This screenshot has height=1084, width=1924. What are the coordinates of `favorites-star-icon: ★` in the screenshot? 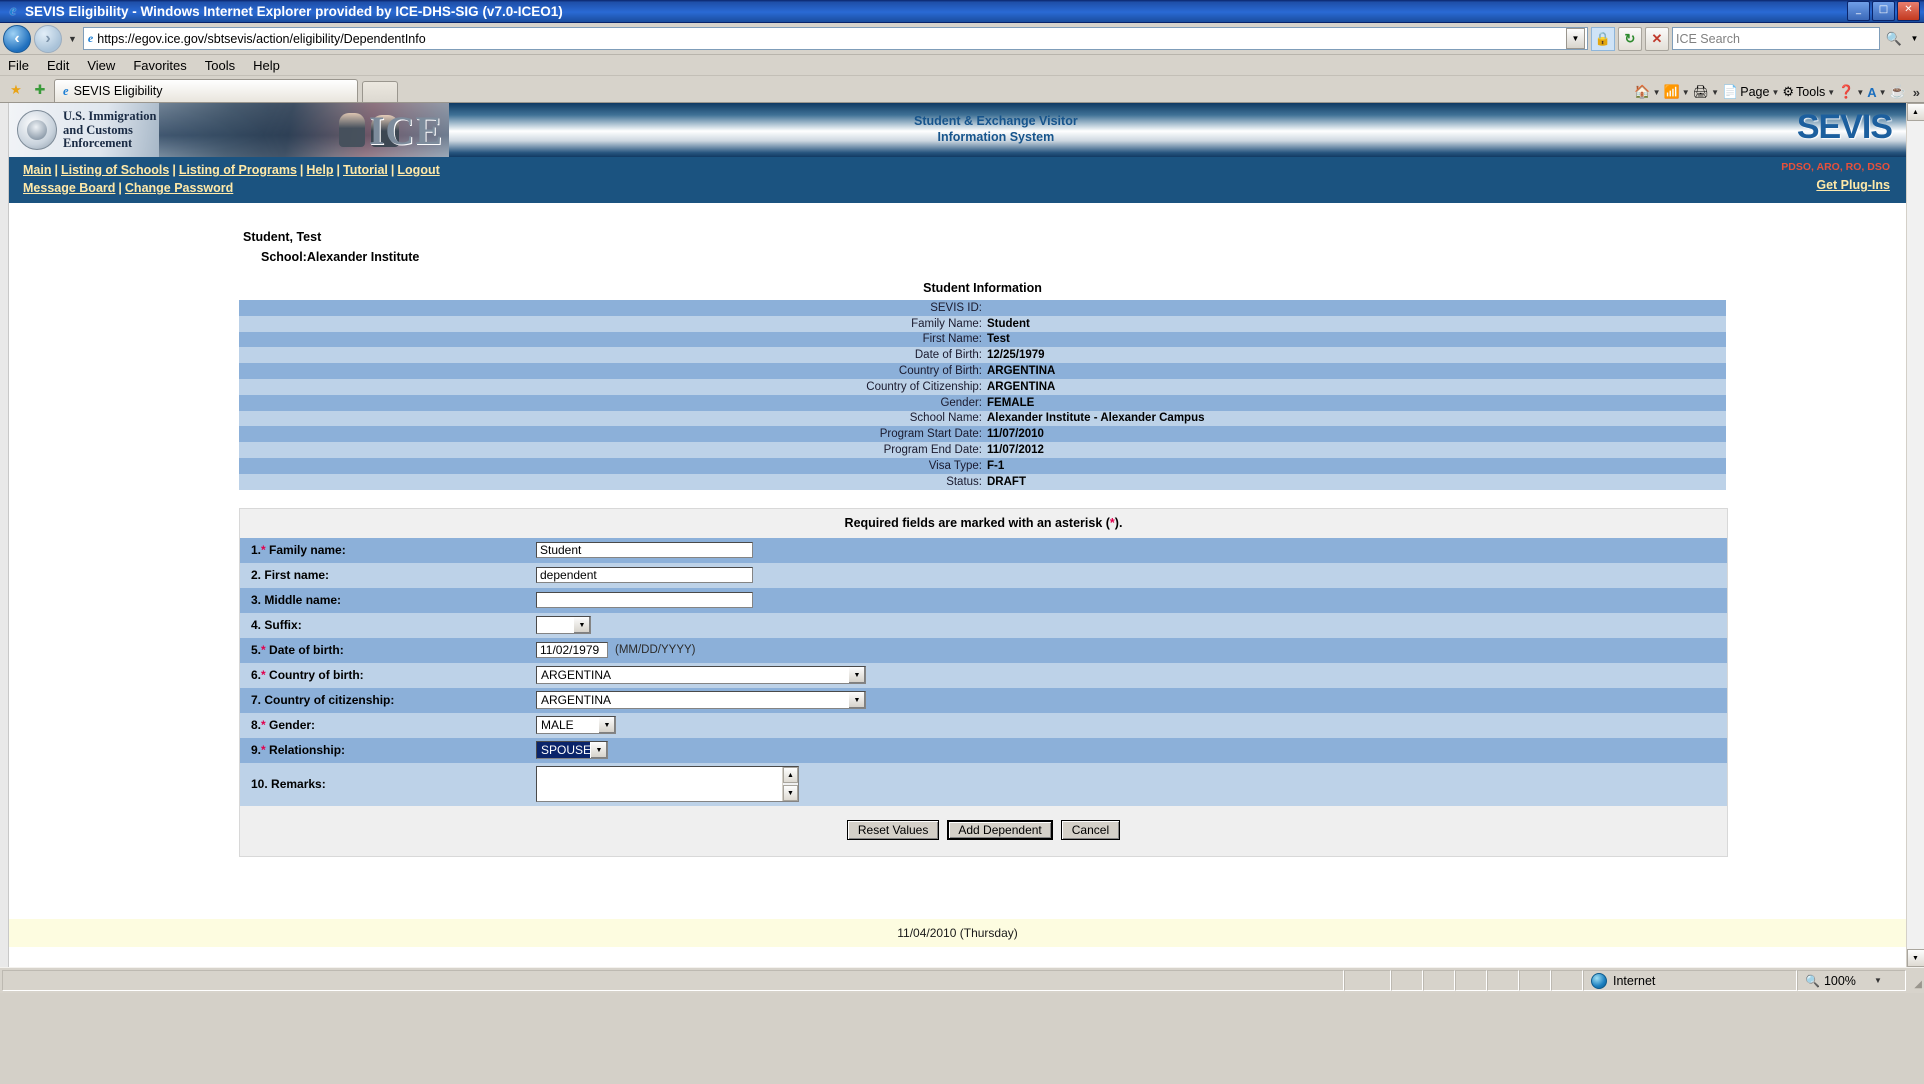 It's located at (16, 89).